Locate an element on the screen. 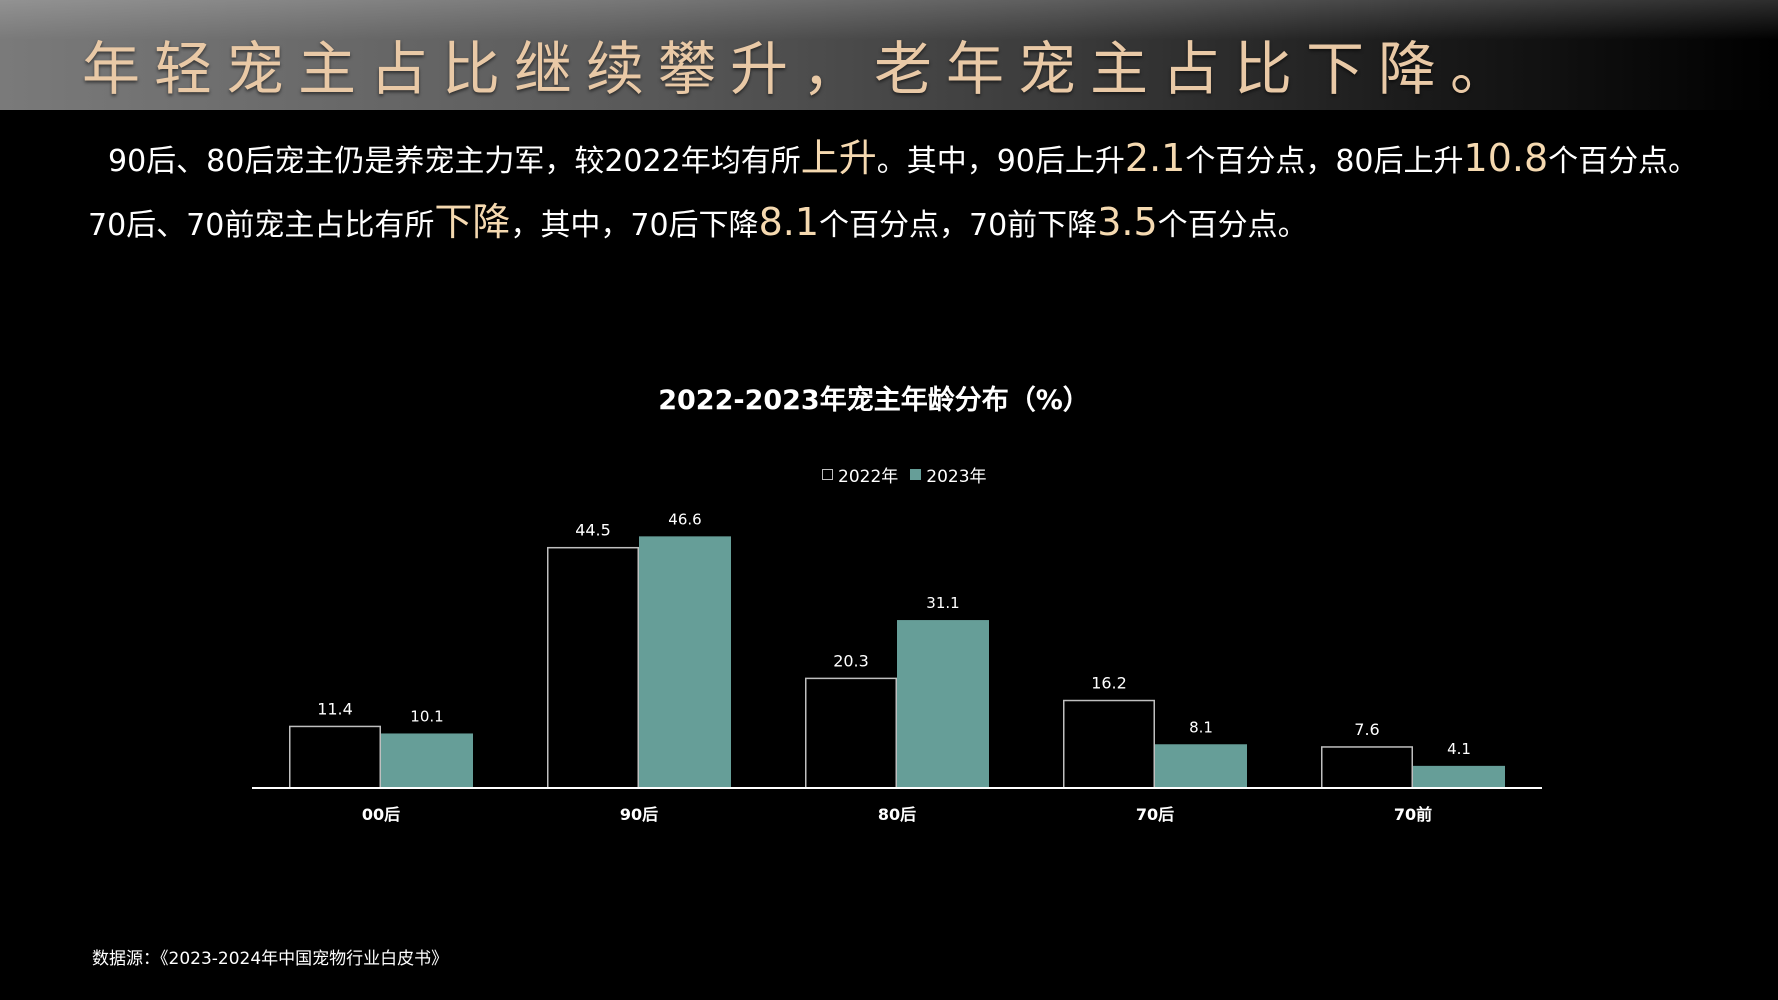  data-label: 16.2 is located at coordinates (1109, 683).